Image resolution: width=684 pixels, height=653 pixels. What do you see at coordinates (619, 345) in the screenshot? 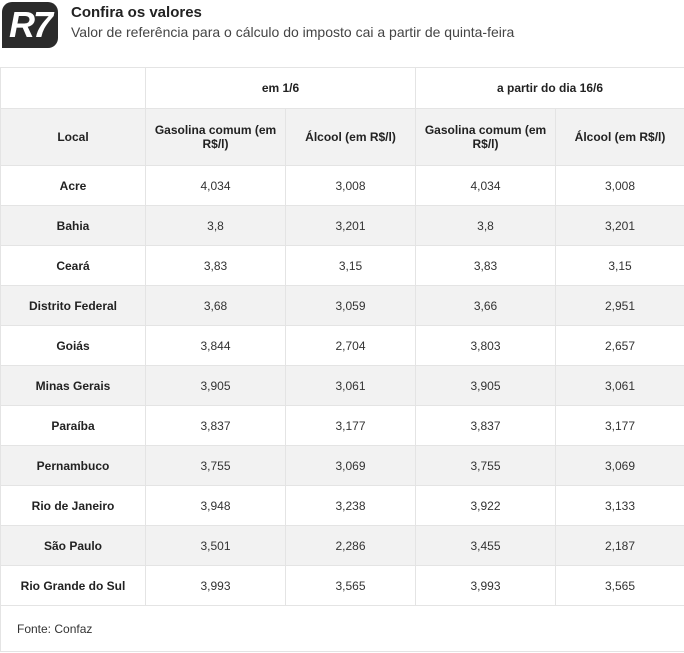
I see `value-cell: 2,657` at bounding box center [619, 345].